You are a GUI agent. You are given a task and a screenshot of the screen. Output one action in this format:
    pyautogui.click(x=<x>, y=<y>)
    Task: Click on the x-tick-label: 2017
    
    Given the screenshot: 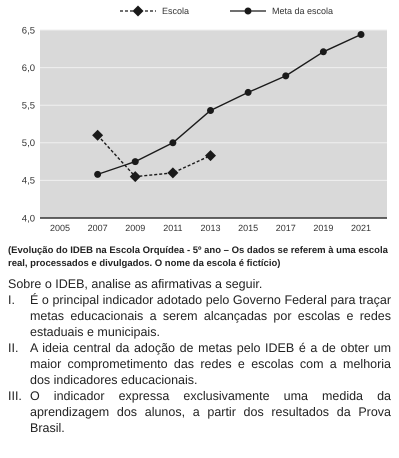 What is the action you would take?
    pyautogui.click(x=286, y=228)
    